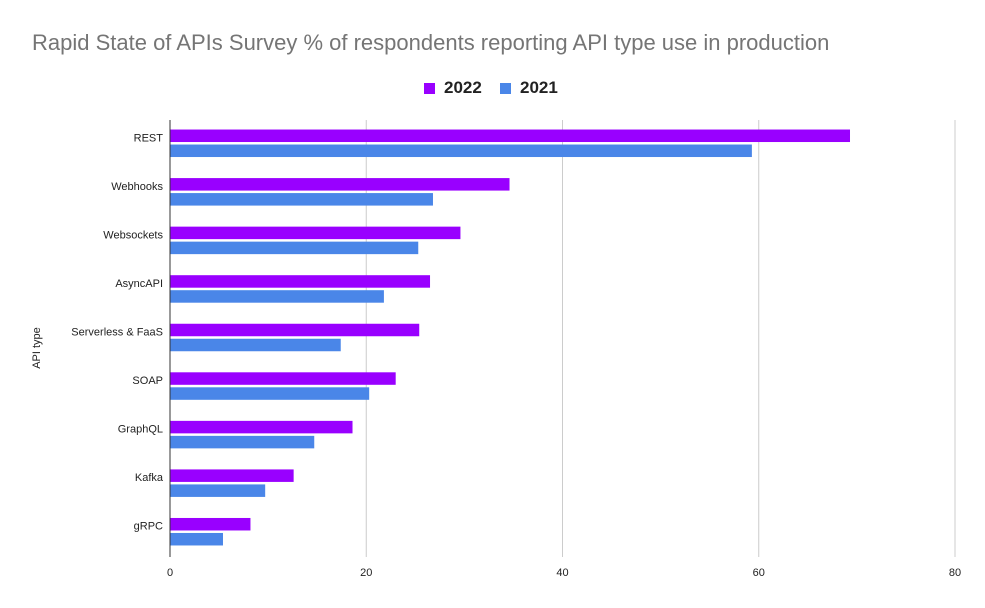 The height and width of the screenshot is (608, 985). I want to click on x-tick-labels: 0 20 40 60 80, so click(564, 573).